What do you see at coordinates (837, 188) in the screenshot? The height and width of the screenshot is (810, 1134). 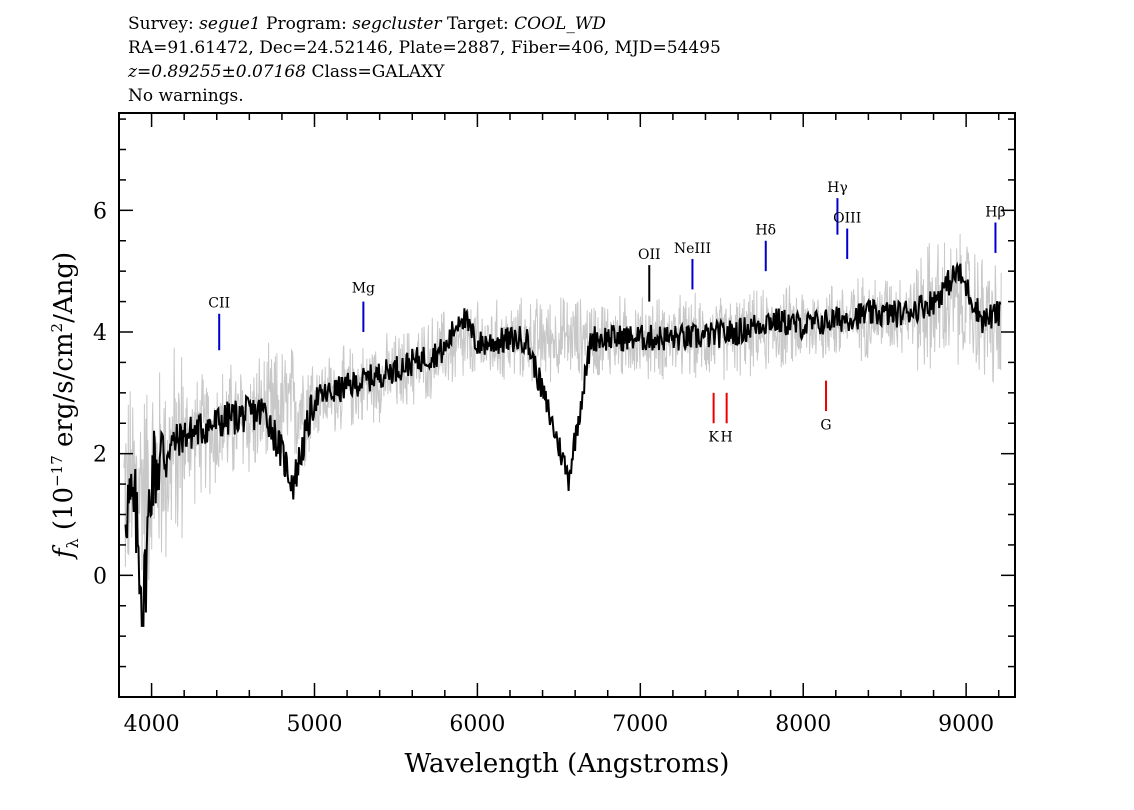 I see `line-marker-label-h: Hγ` at bounding box center [837, 188].